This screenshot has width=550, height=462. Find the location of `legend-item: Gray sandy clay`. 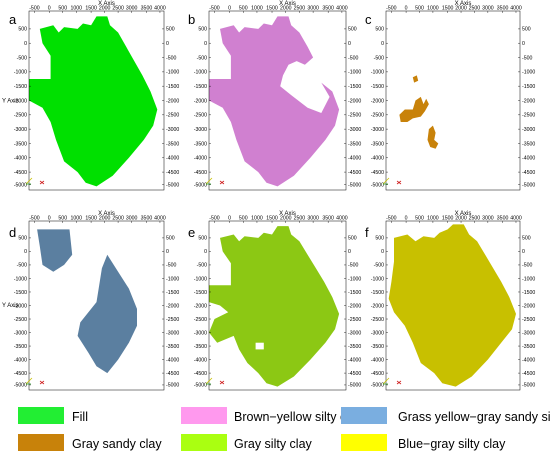

legend-item: Gray sandy clay is located at coordinates (90, 442).